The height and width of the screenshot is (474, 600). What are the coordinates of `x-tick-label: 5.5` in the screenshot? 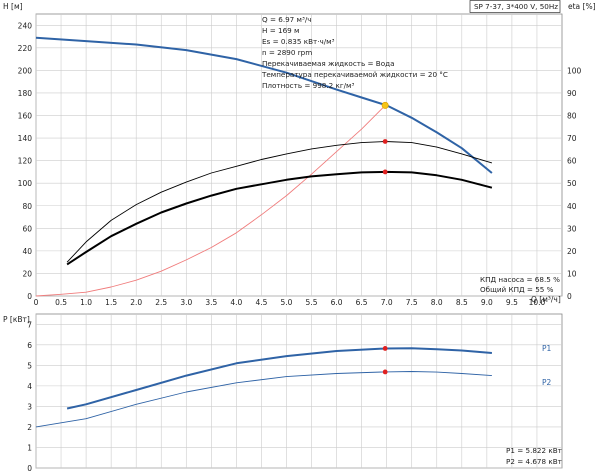 It's located at (312, 302).